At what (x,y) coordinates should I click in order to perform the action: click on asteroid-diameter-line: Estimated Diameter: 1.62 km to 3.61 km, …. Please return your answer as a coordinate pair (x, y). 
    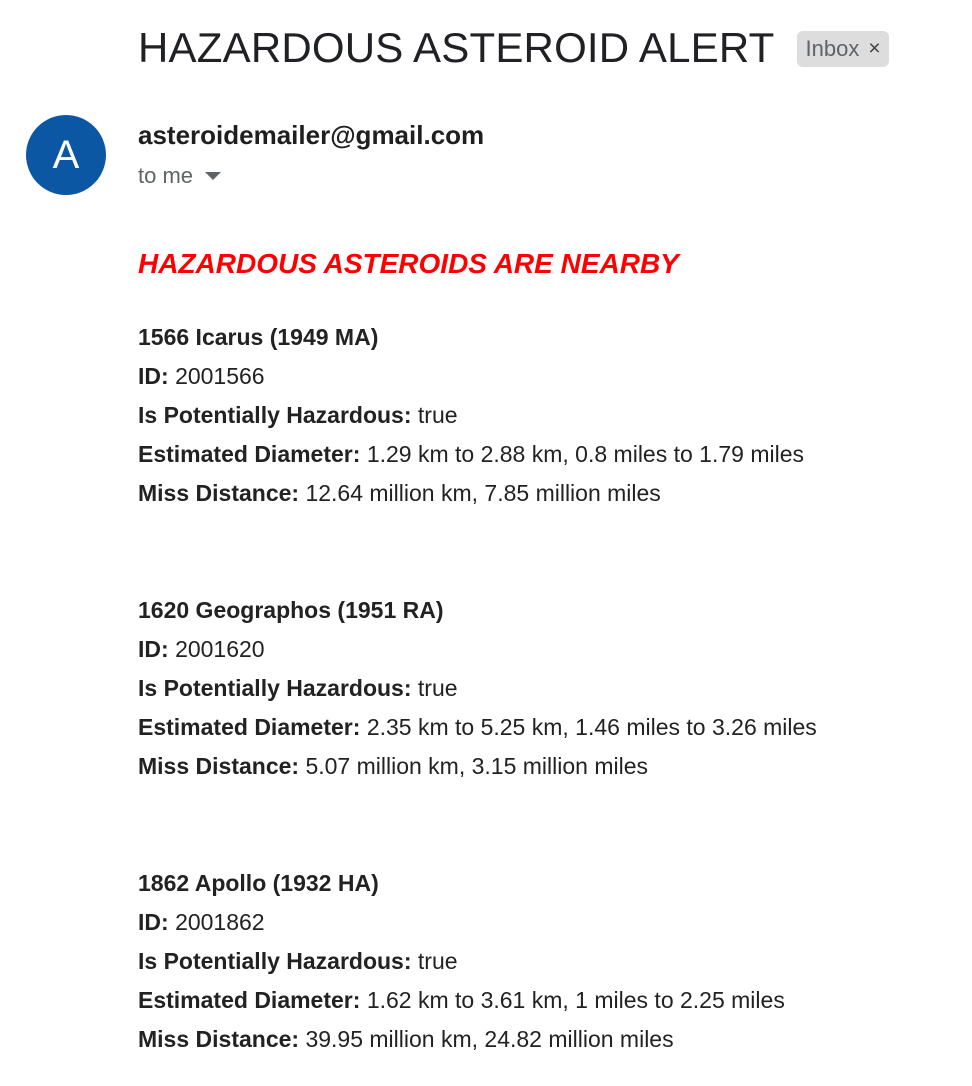
    Looking at the image, I should click on (461, 1000).